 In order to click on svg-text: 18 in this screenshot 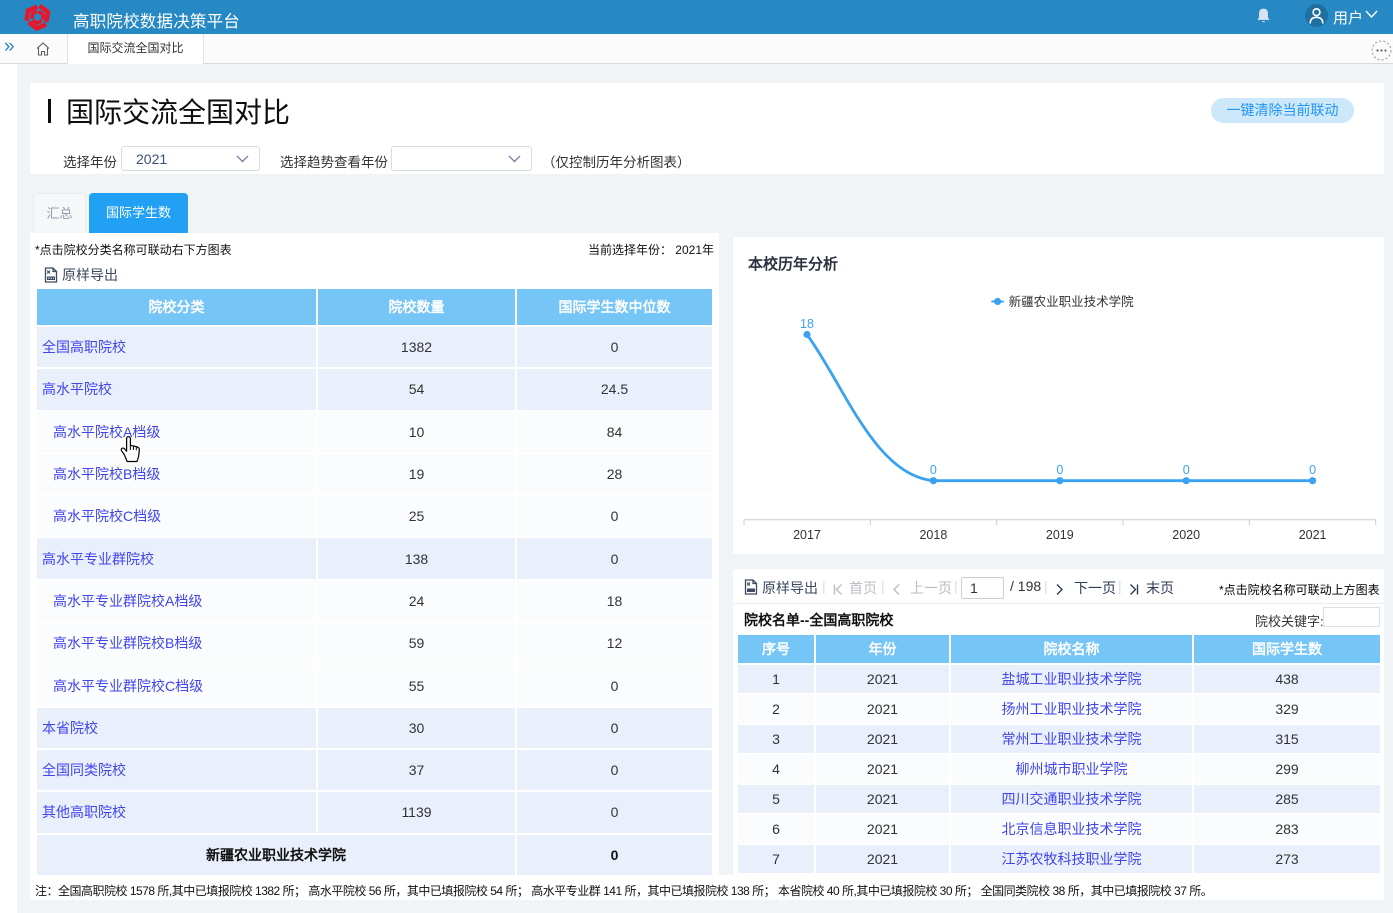, I will do `click(807, 324)`.